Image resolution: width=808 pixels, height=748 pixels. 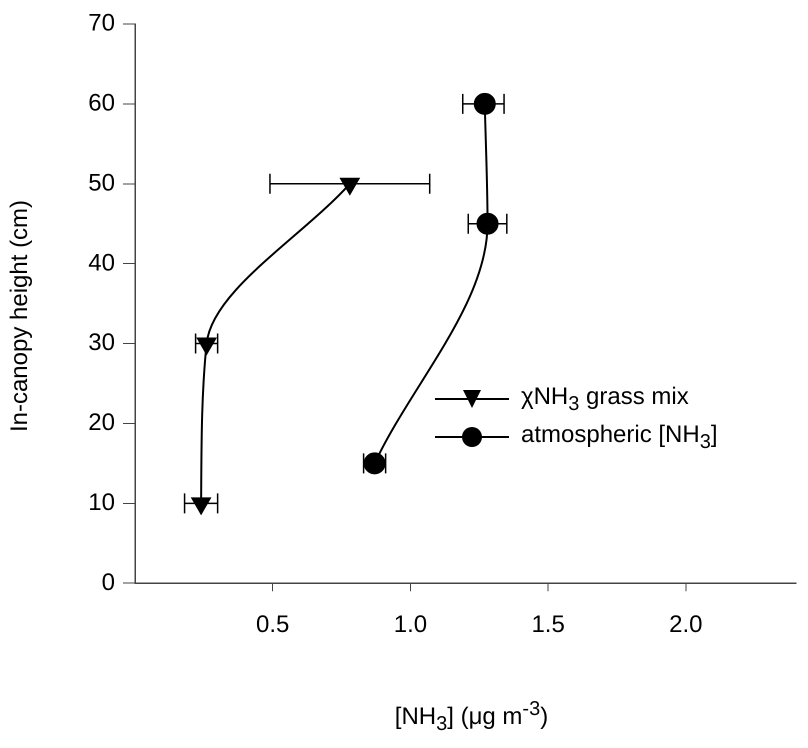 What do you see at coordinates (605, 399) in the screenshot?
I see `legend-label: χNH$_{3}$ grass mix` at bounding box center [605, 399].